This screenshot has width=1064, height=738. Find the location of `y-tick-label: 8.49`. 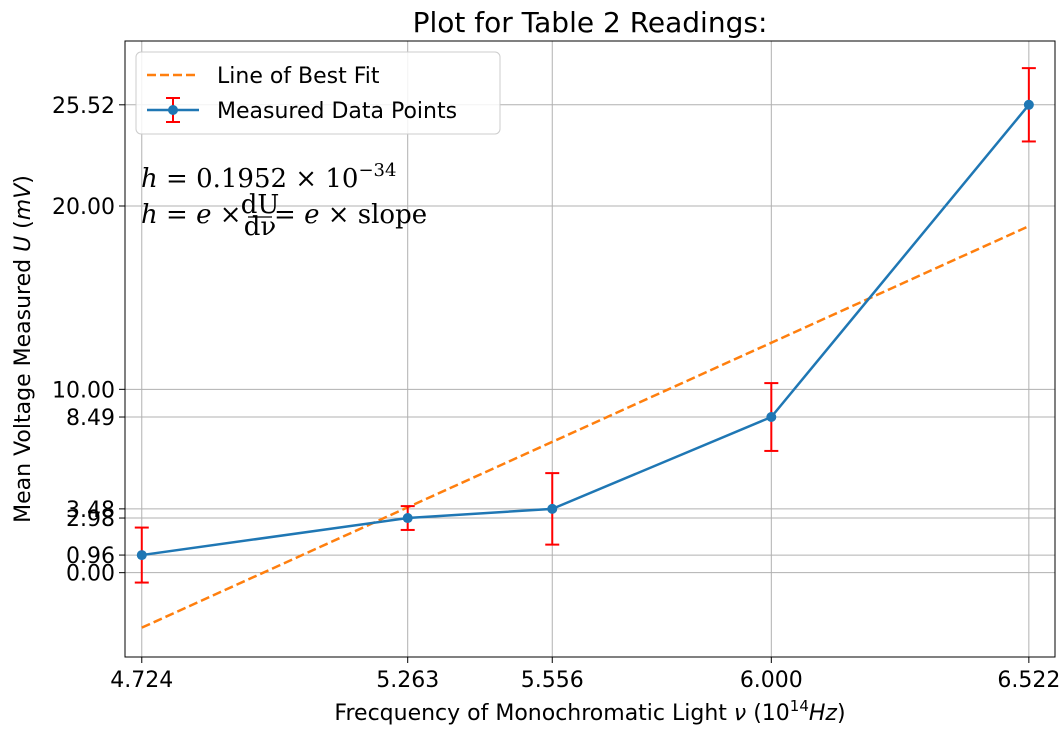

y-tick-label: 8.49 is located at coordinates (90, 418).